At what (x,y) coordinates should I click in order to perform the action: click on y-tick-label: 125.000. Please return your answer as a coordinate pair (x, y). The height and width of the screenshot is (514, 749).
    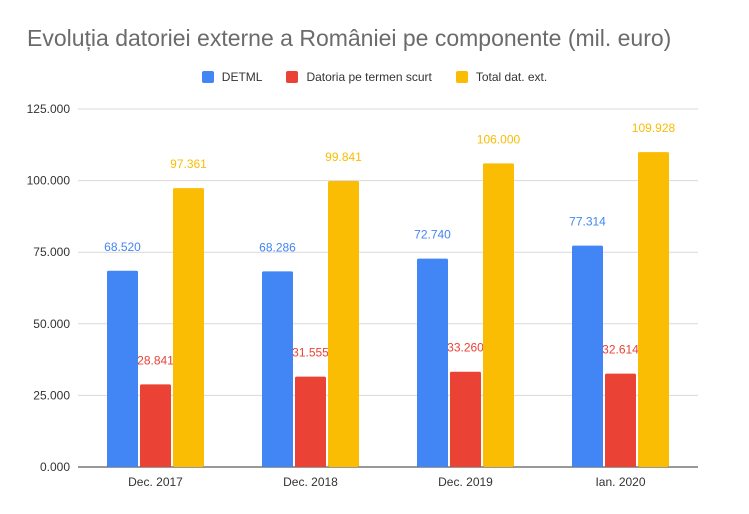
    Looking at the image, I should click on (49, 109).